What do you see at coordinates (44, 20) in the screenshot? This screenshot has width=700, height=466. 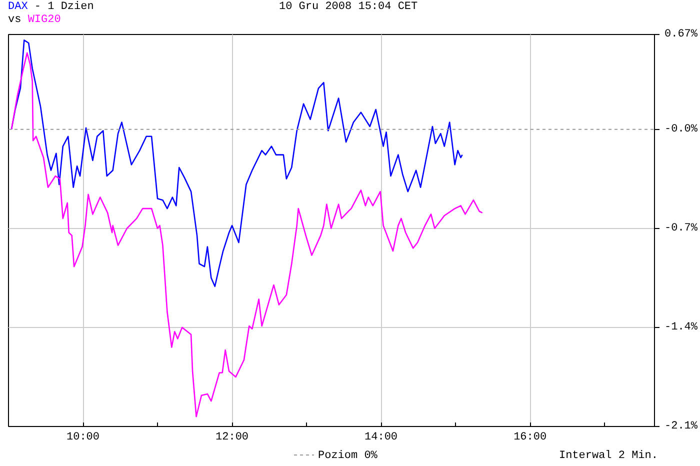 I see `text: WIG20` at bounding box center [44, 20].